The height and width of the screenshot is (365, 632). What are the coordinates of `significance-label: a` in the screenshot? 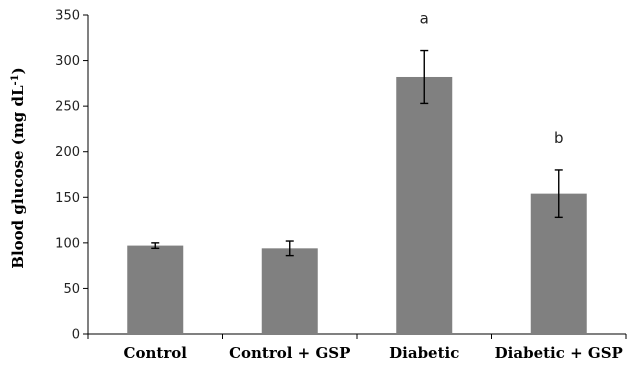 It's located at (424, 19).